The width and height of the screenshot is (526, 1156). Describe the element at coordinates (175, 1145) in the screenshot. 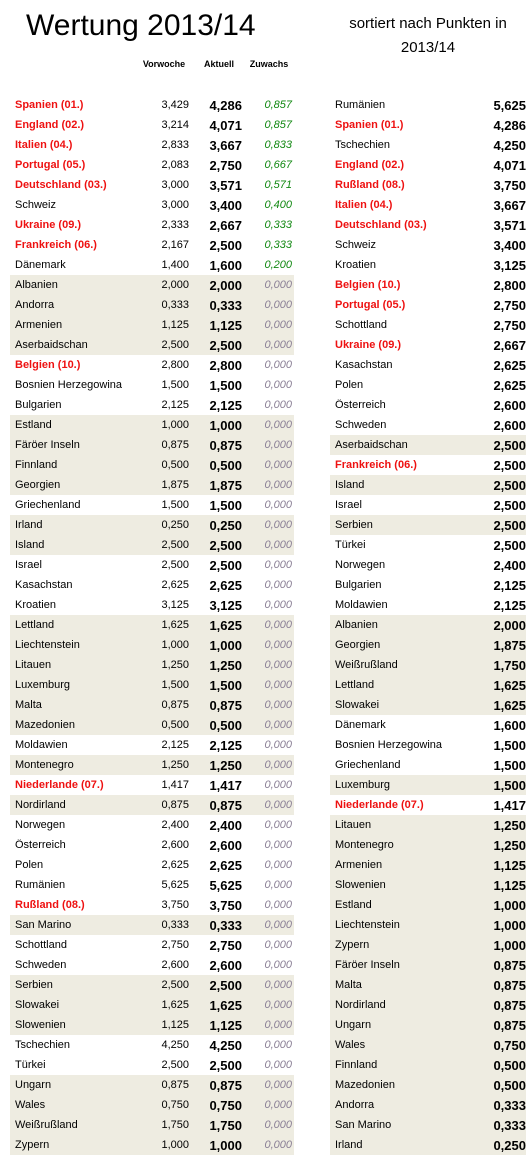

I see `previous-week-value: 1,000` at that location.